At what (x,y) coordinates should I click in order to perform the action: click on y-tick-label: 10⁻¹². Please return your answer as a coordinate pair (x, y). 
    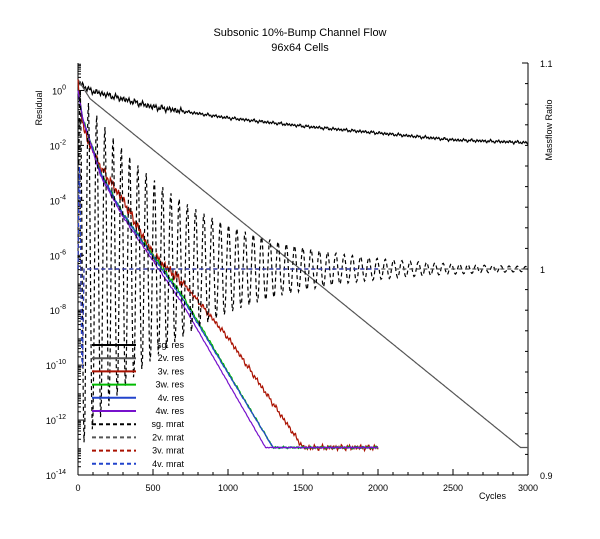
    Looking at the image, I should click on (56, 420).